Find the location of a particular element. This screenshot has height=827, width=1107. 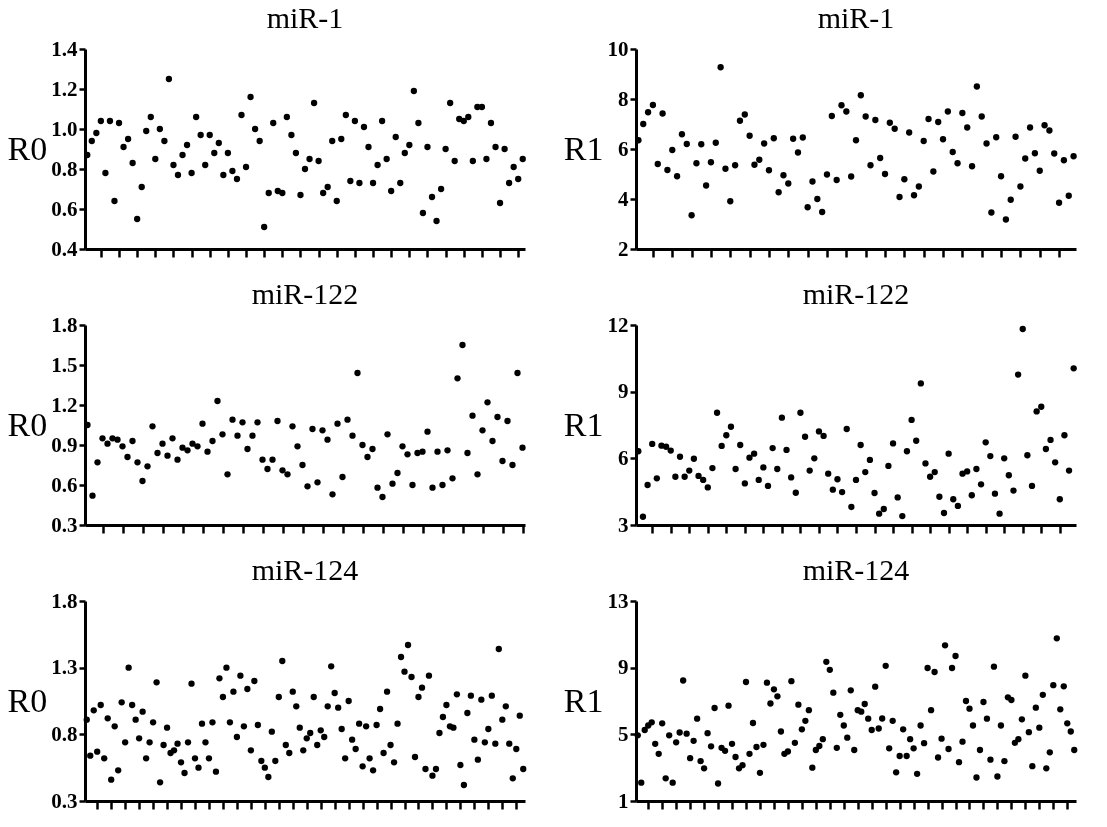

y-tick-label: 1.3 is located at coordinates (64, 667).